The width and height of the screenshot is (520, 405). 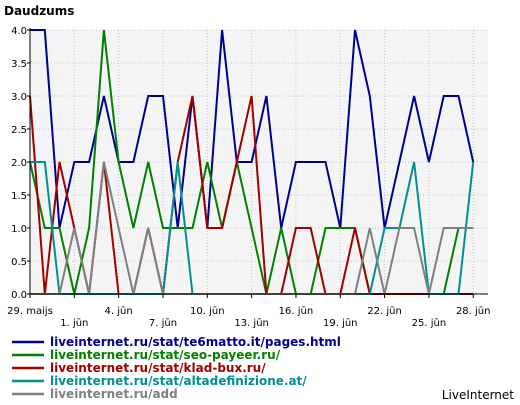 What do you see at coordinates (340, 323) in the screenshot?
I see `x-tick-label: 19. jūn` at bounding box center [340, 323].